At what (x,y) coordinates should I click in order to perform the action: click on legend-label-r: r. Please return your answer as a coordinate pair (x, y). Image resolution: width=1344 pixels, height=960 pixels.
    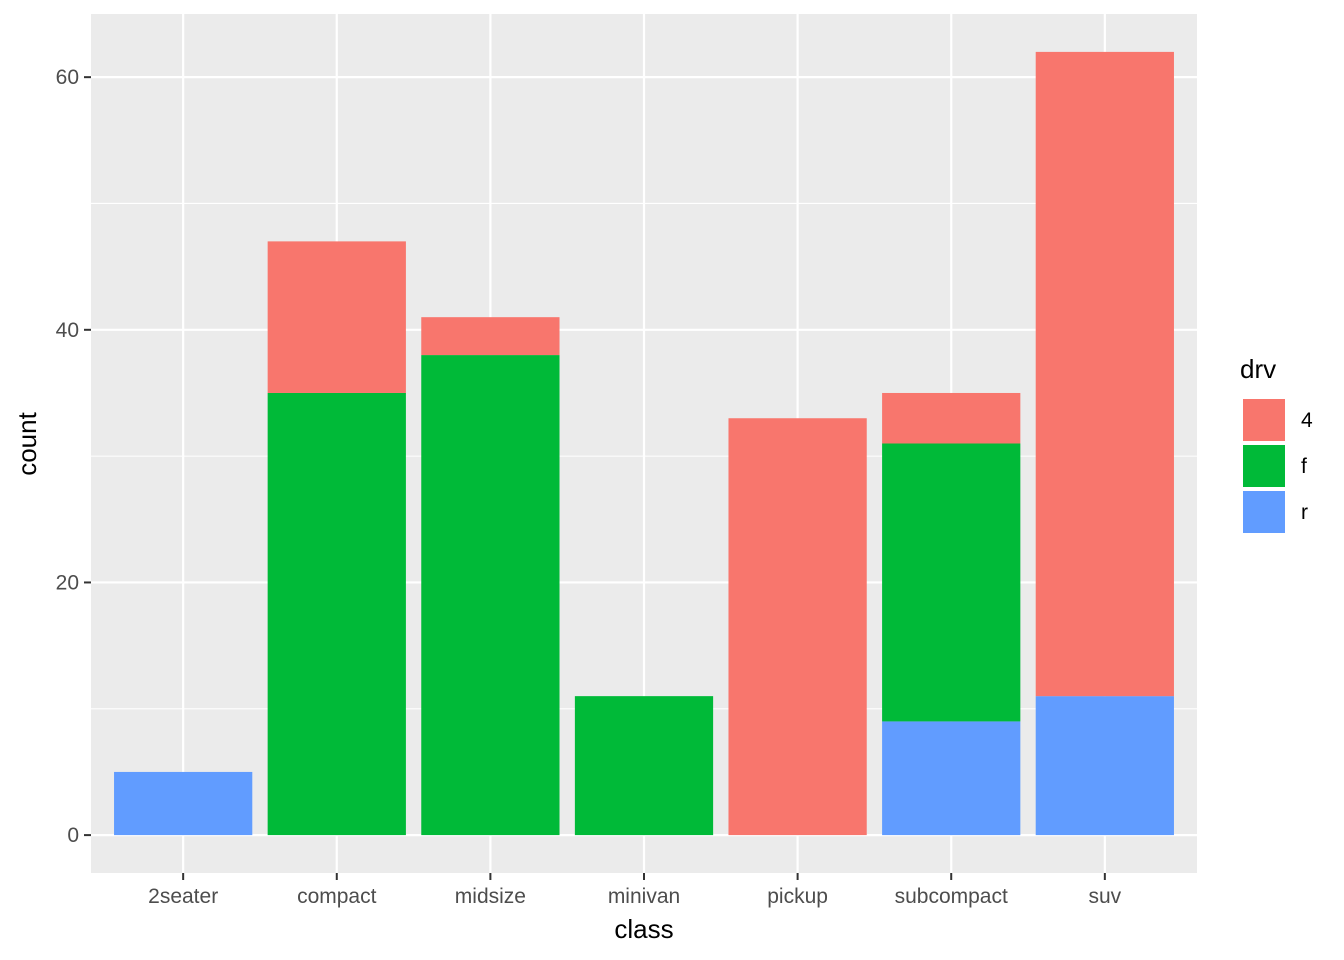
    Looking at the image, I should click on (1304, 512).